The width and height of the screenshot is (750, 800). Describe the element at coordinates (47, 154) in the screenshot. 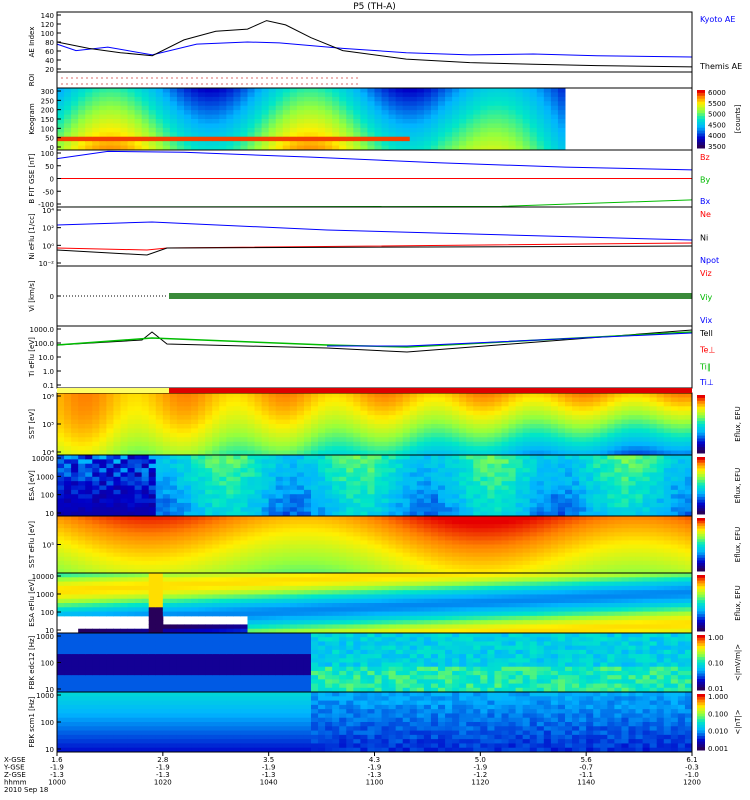

I see `y-tick-label: 100` at that location.